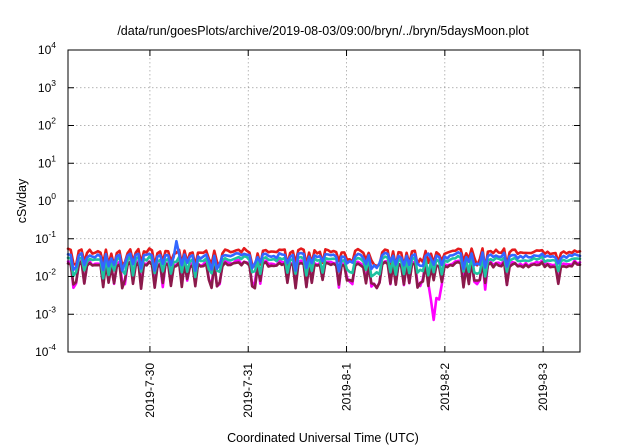 This screenshot has height=448, width=640. I want to click on x-tick-label: 2019-8-2, so click(445, 387).